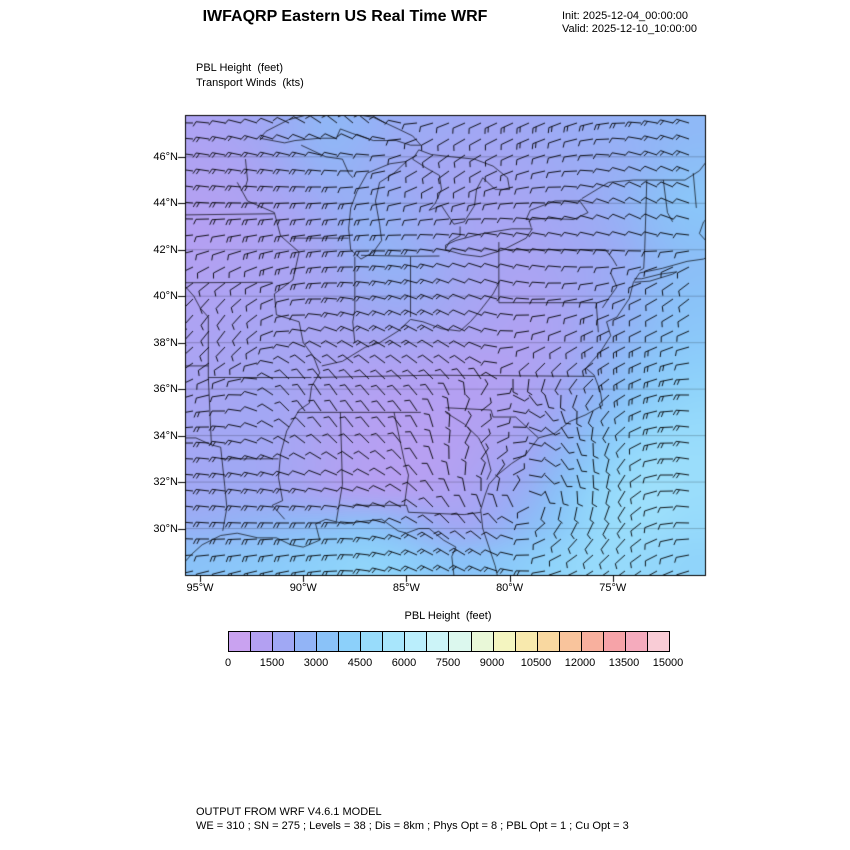 Image resolution: width=850 pixels, height=850 pixels. I want to click on colorbar-tick-label: 1500, so click(272, 663).